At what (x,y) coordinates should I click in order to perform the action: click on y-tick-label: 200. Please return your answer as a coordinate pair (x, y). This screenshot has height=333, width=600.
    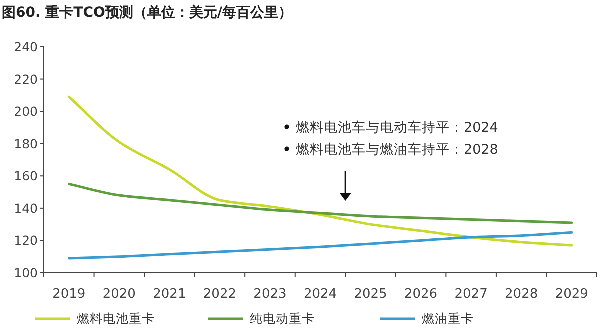
    Looking at the image, I should click on (26, 112).